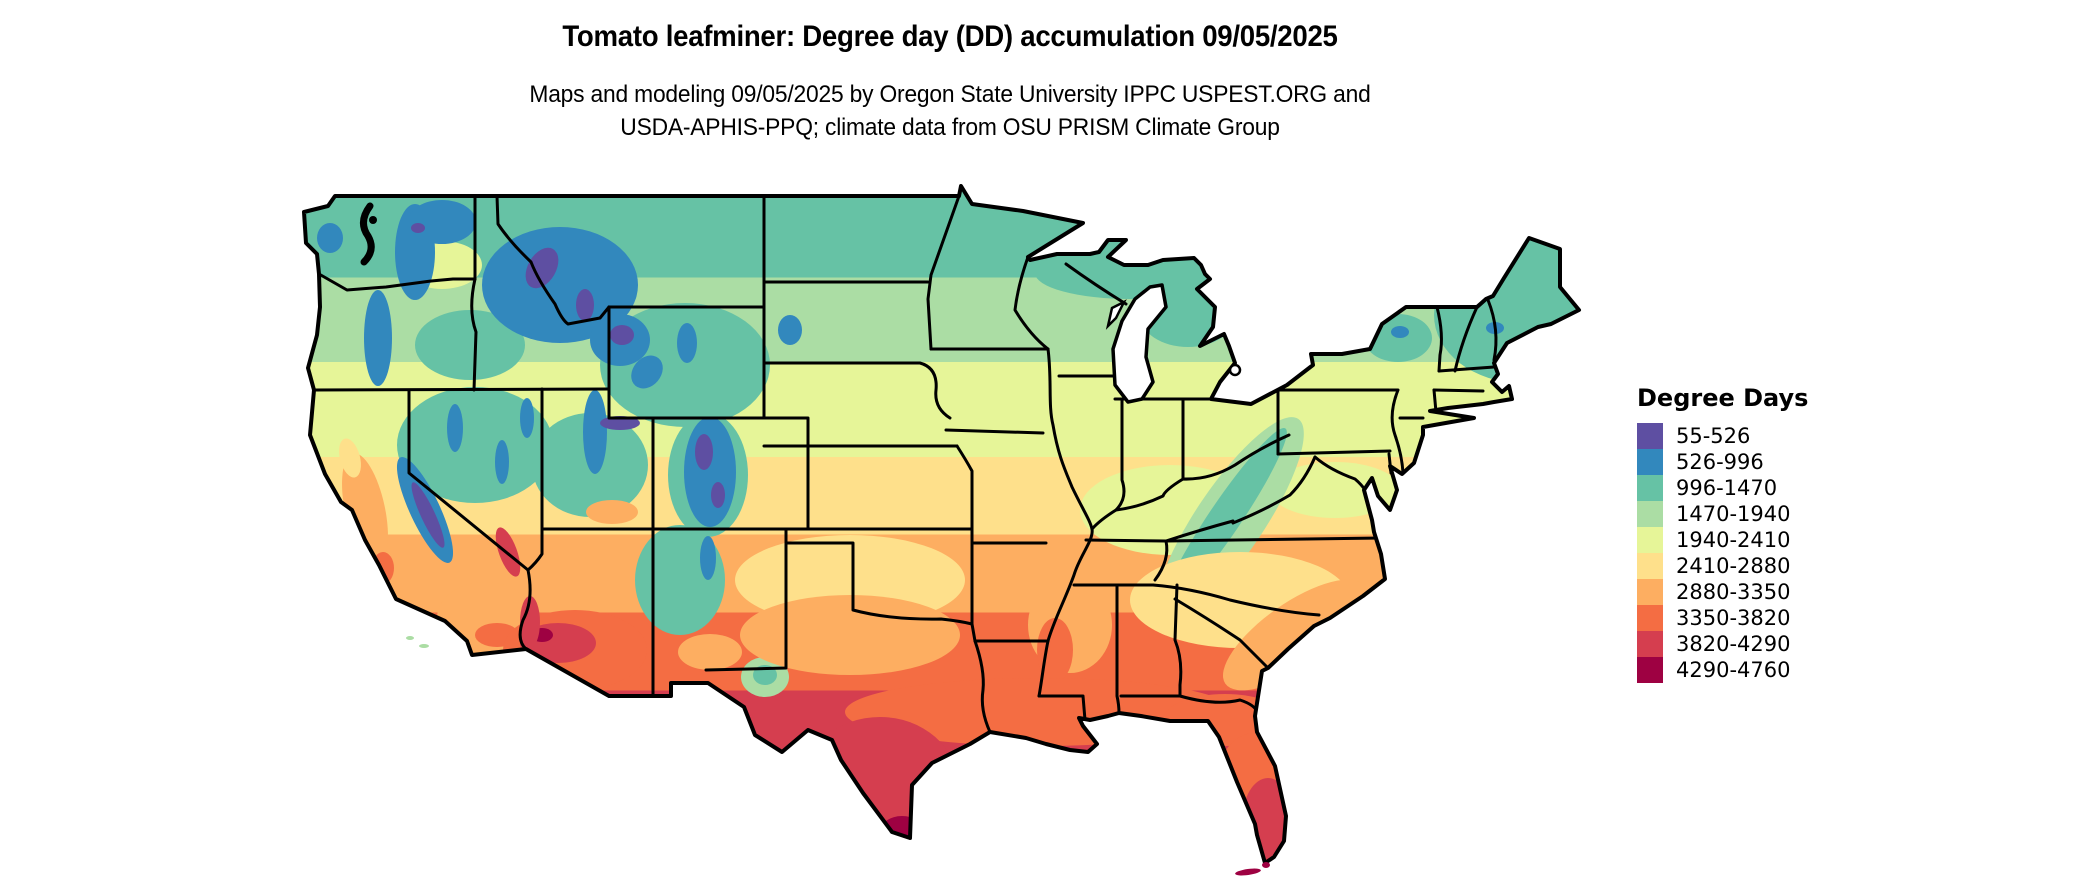  What do you see at coordinates (1733, 514) in the screenshot?
I see `legend-label: 1470-1940` at bounding box center [1733, 514].